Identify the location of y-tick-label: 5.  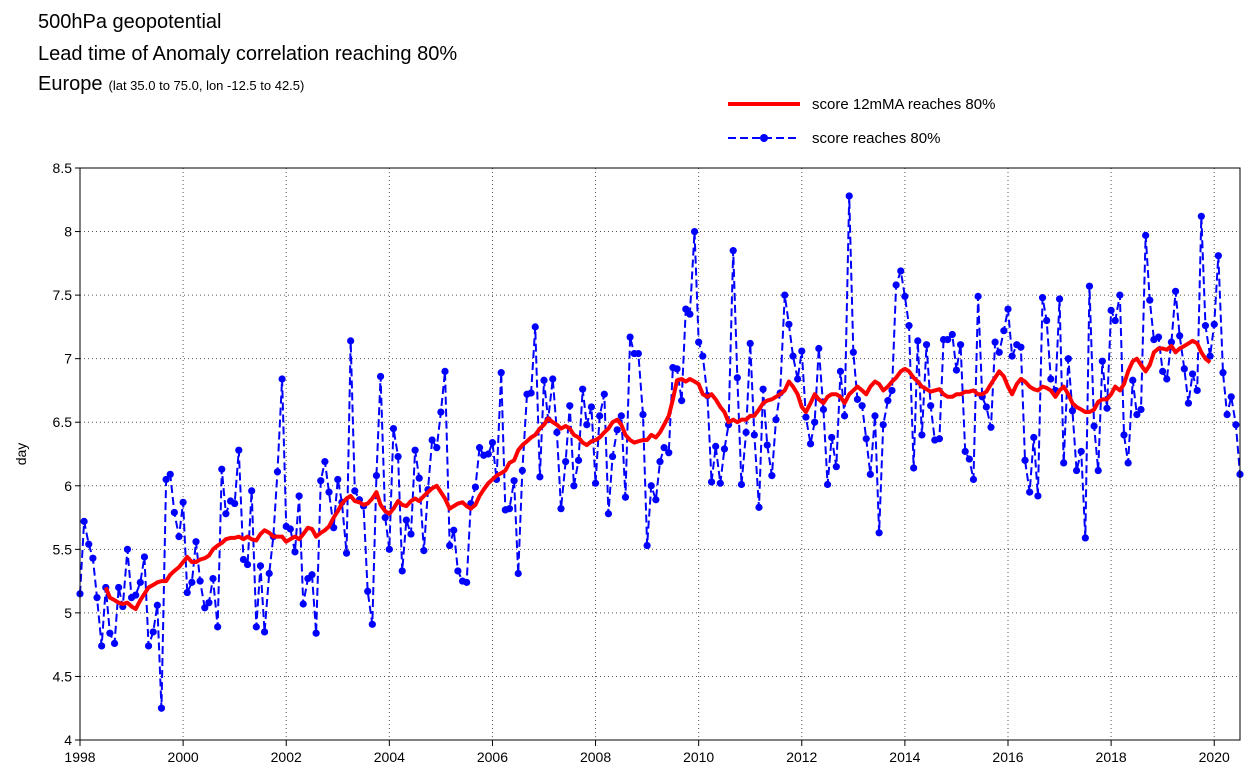
(68, 613).